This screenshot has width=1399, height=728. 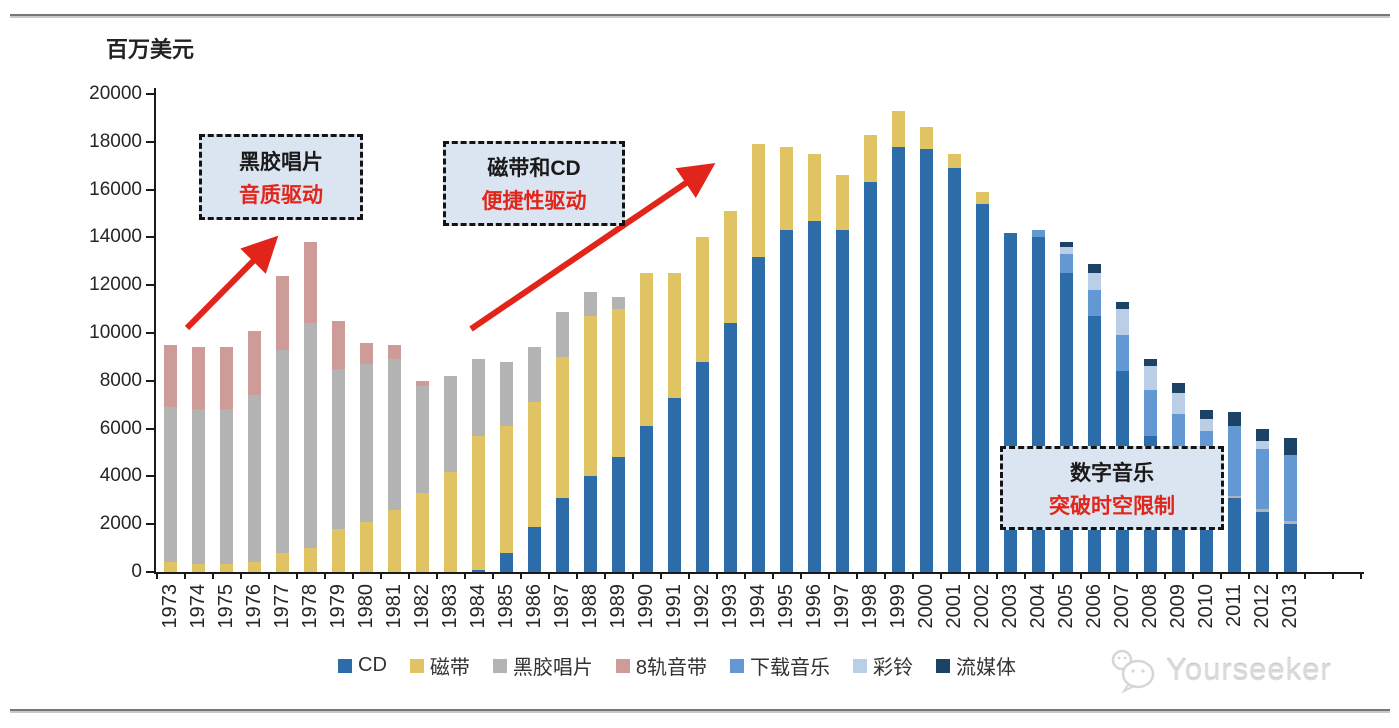 I want to click on bar-1992, so click(x=702, y=404).